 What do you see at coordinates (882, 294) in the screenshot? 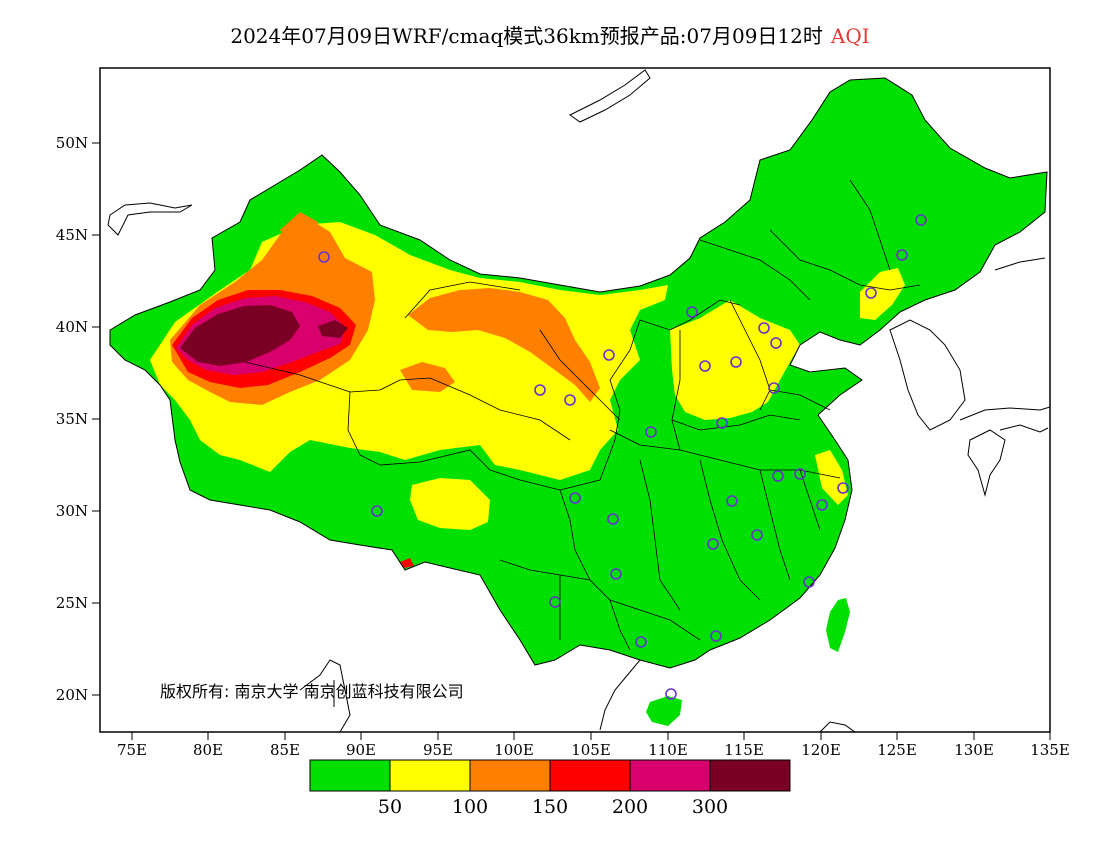
I see `region-moderate-liaoning` at bounding box center [882, 294].